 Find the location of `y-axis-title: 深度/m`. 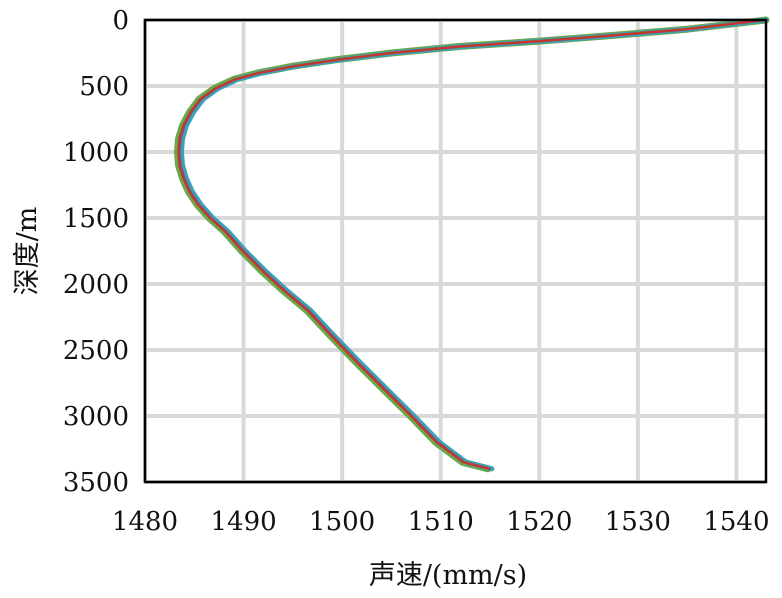

y-axis-title: 深度/m is located at coordinates (27, 251).